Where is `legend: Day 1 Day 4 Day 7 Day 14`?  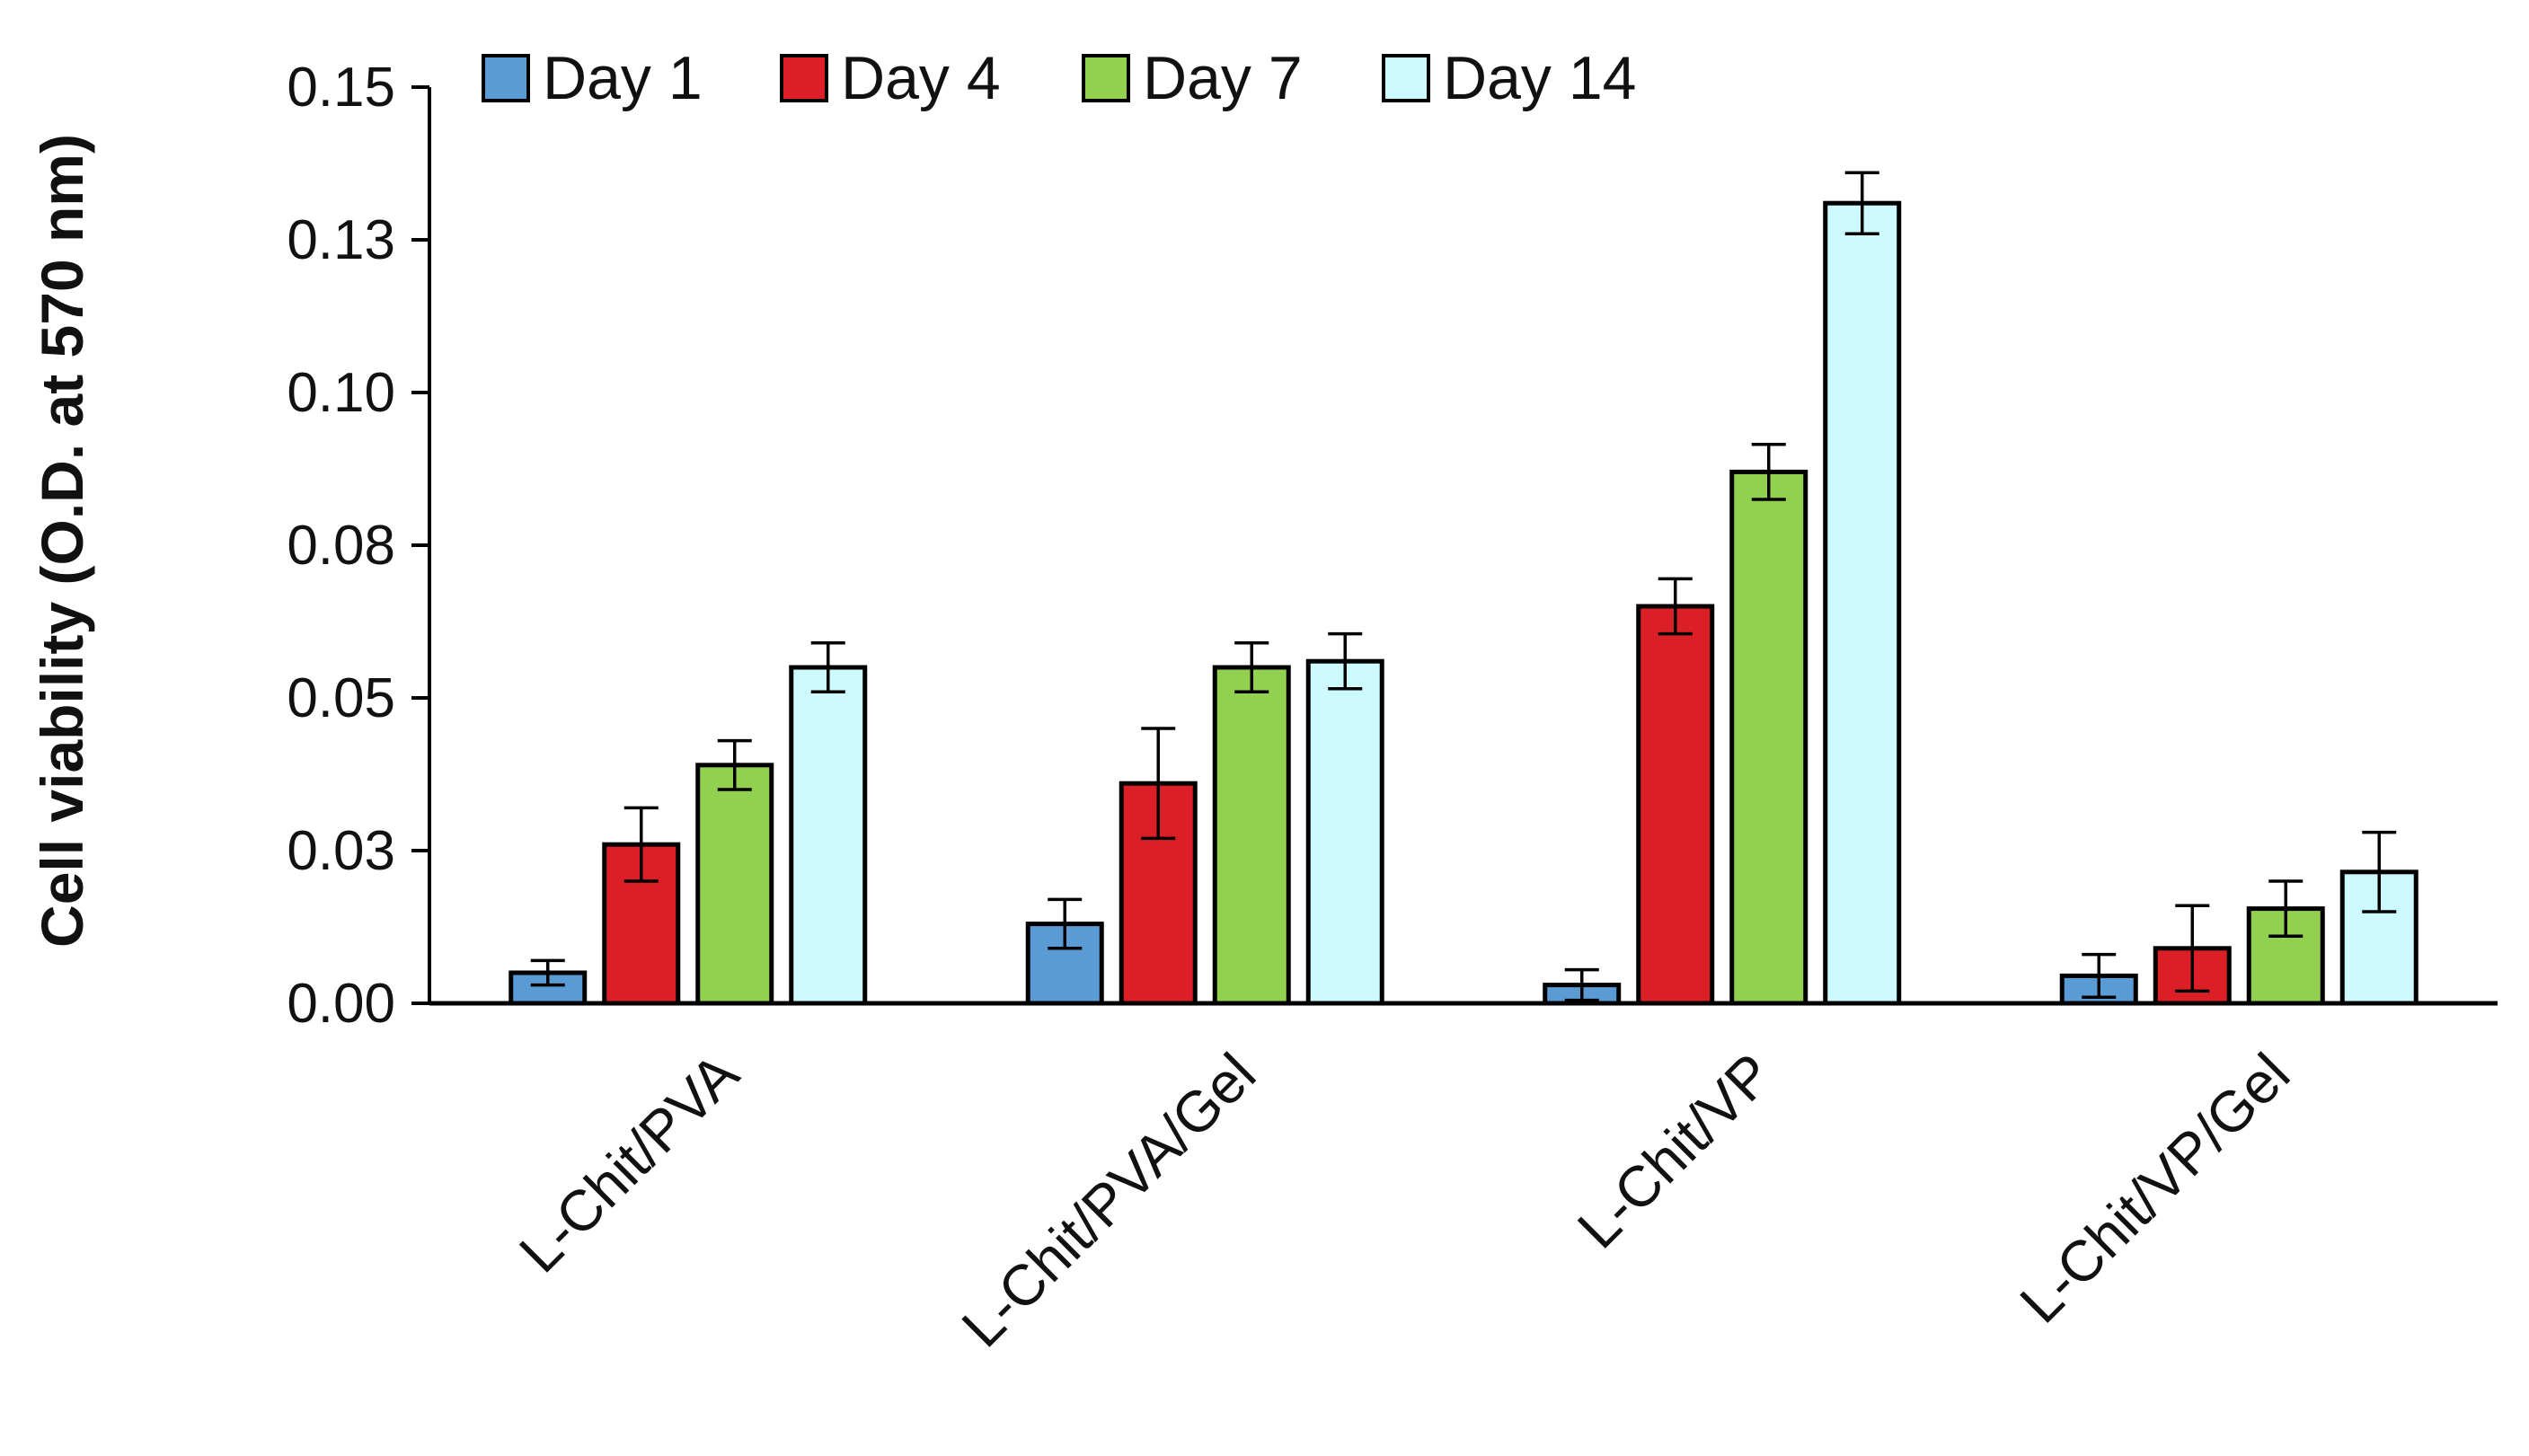
legend: Day 1 Day 4 Day 7 Day 14 is located at coordinates (1059, 78).